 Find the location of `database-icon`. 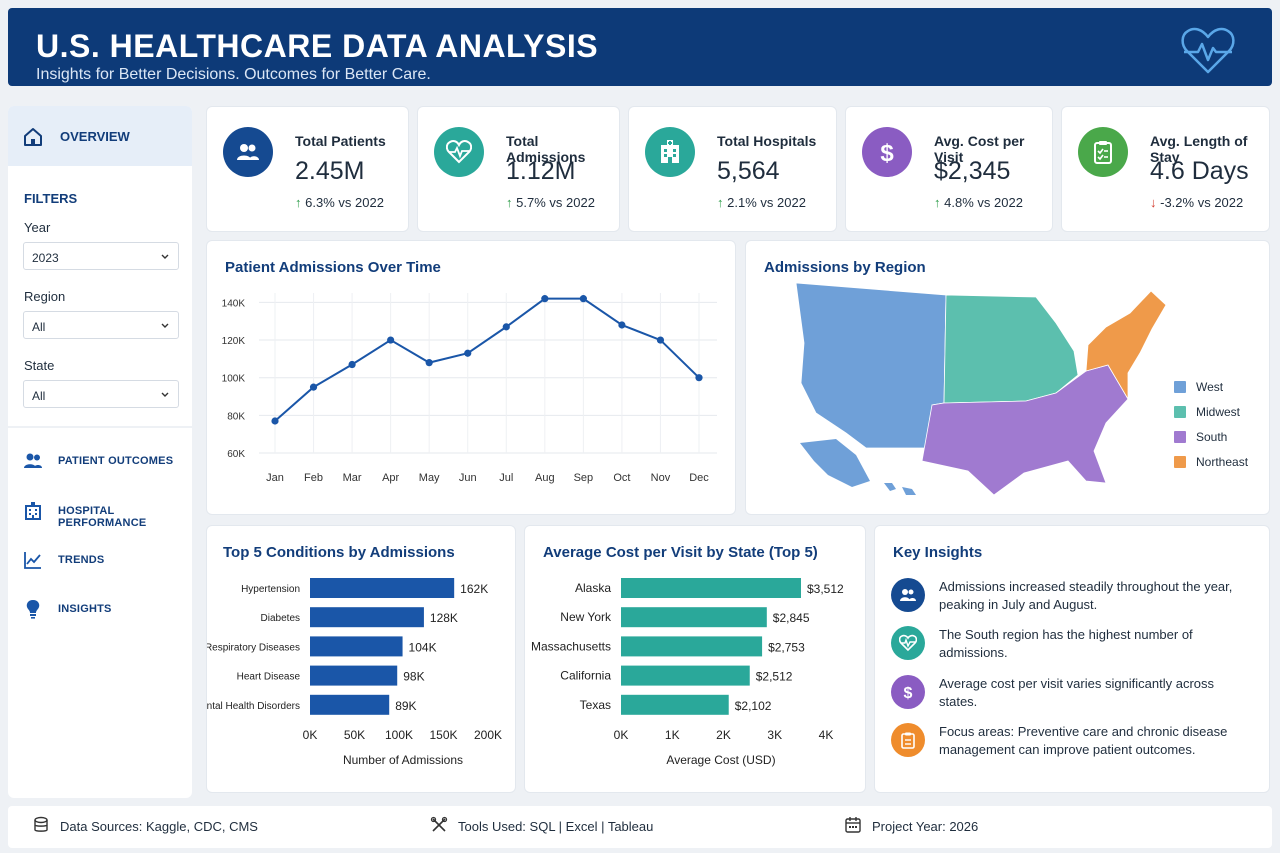

database-icon is located at coordinates (41, 824).